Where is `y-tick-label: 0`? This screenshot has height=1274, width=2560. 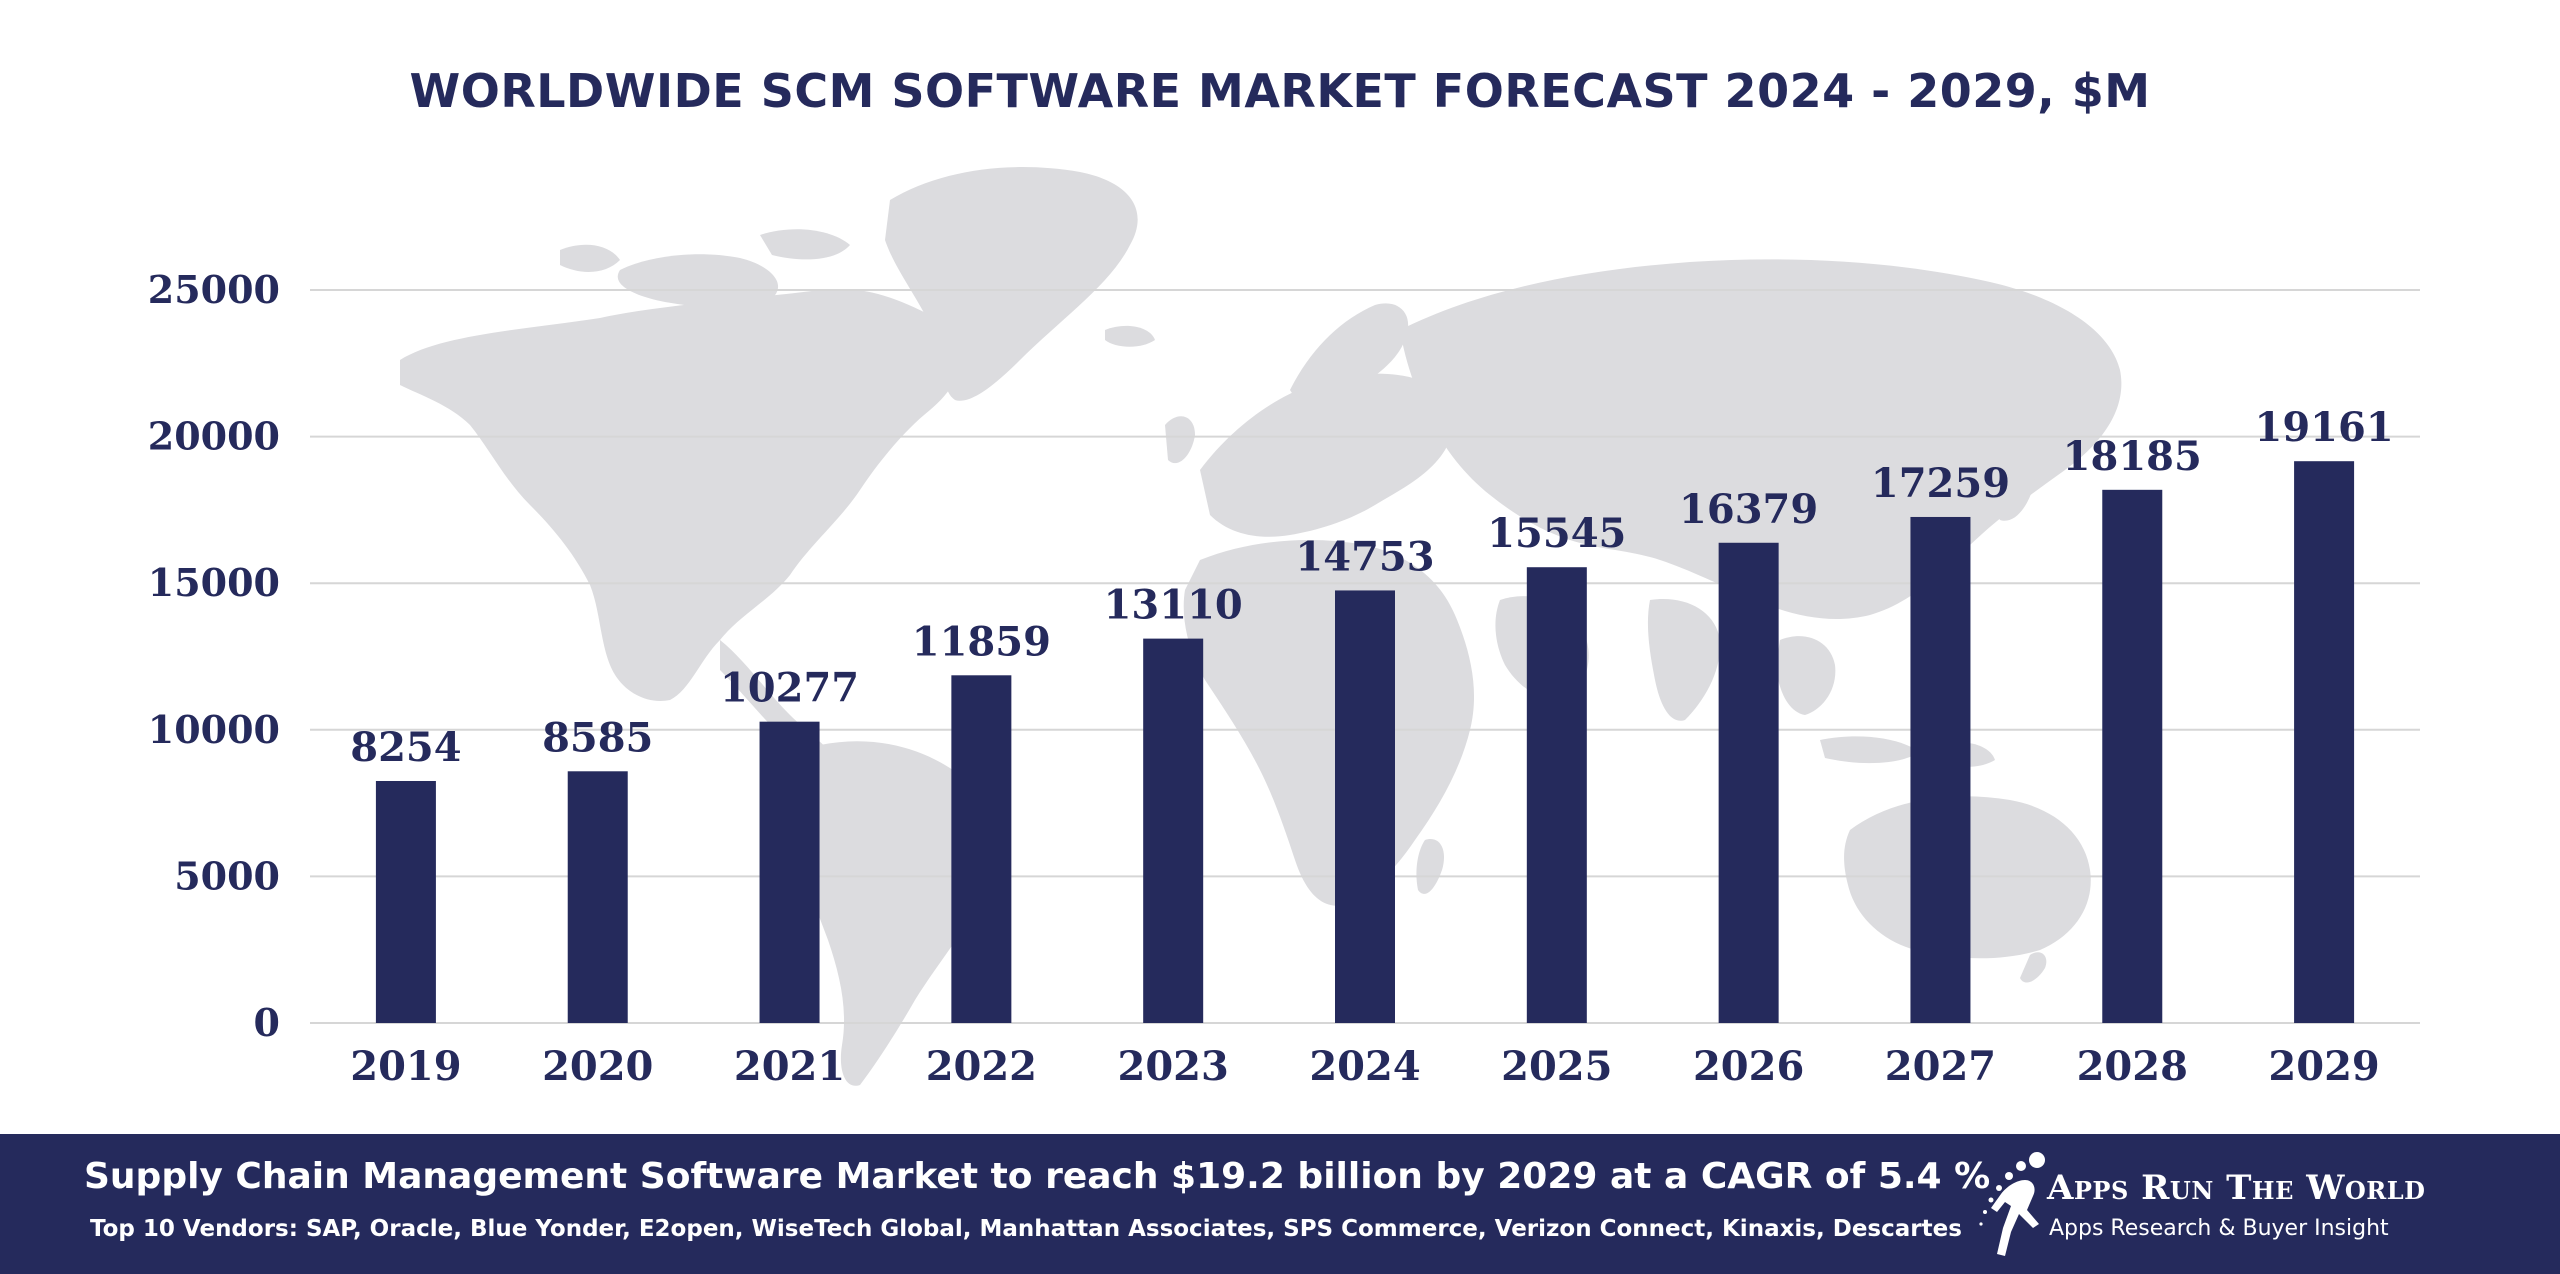 y-tick-label: 0 is located at coordinates (267, 1022).